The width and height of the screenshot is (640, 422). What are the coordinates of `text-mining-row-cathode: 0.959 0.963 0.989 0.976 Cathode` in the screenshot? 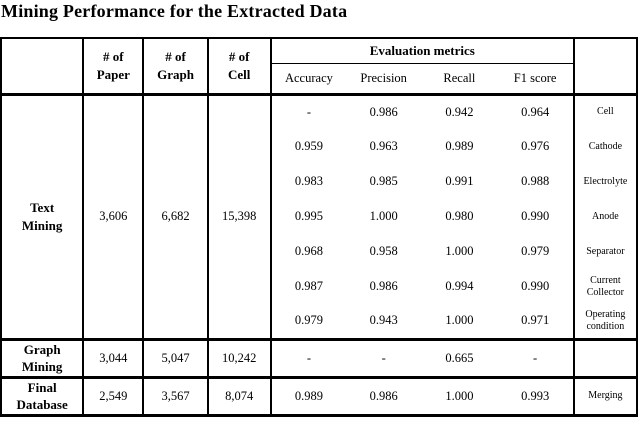 It's located at (319, 146).